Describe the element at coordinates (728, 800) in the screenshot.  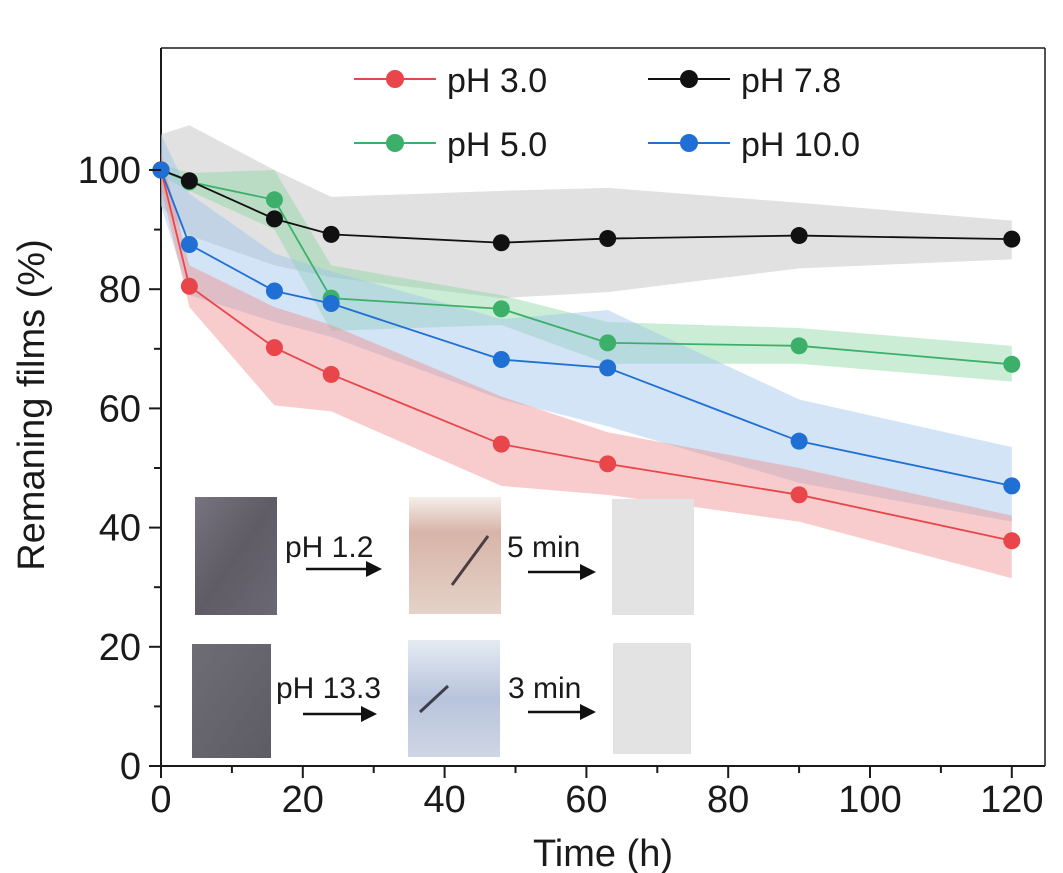
I see `x-tick-label: 80` at that location.